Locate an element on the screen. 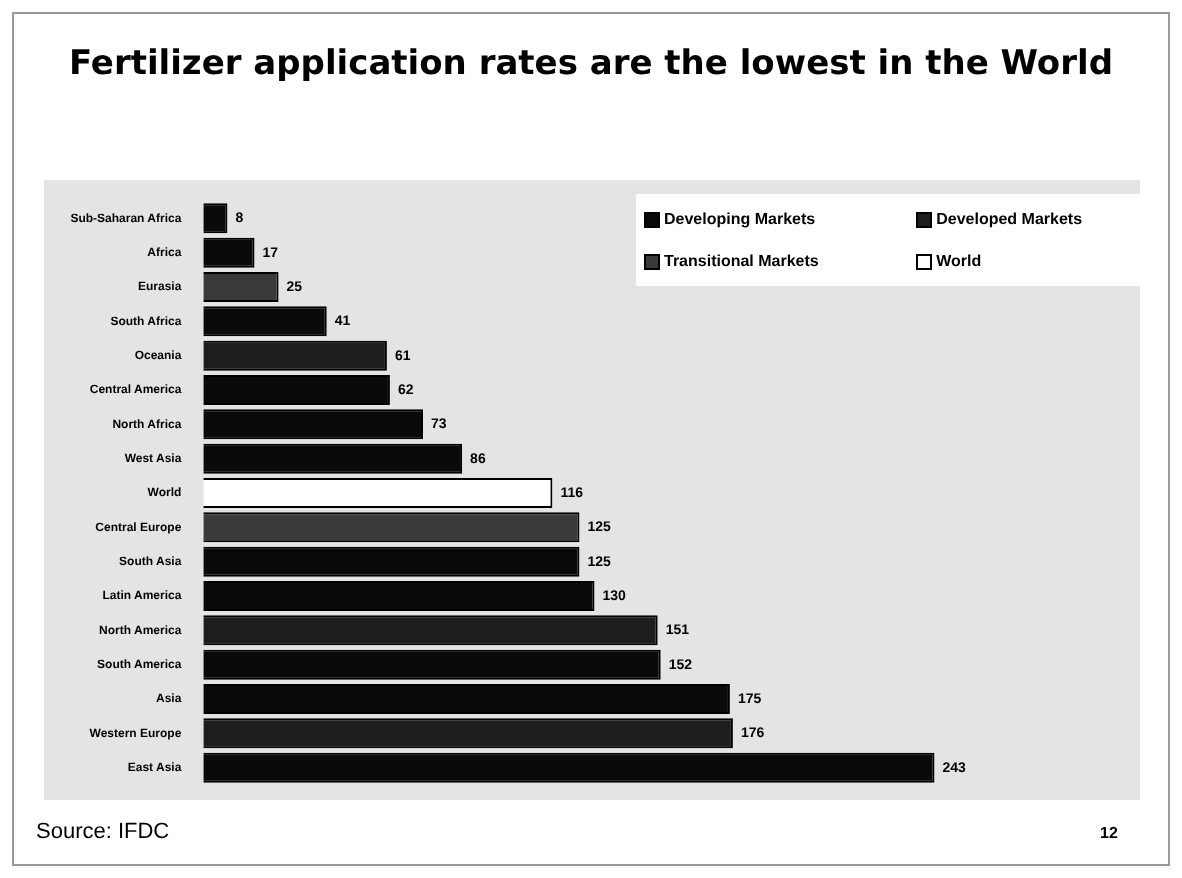 This screenshot has width=1182, height=878. legend-label: Transitional Markets is located at coordinates (741, 261).